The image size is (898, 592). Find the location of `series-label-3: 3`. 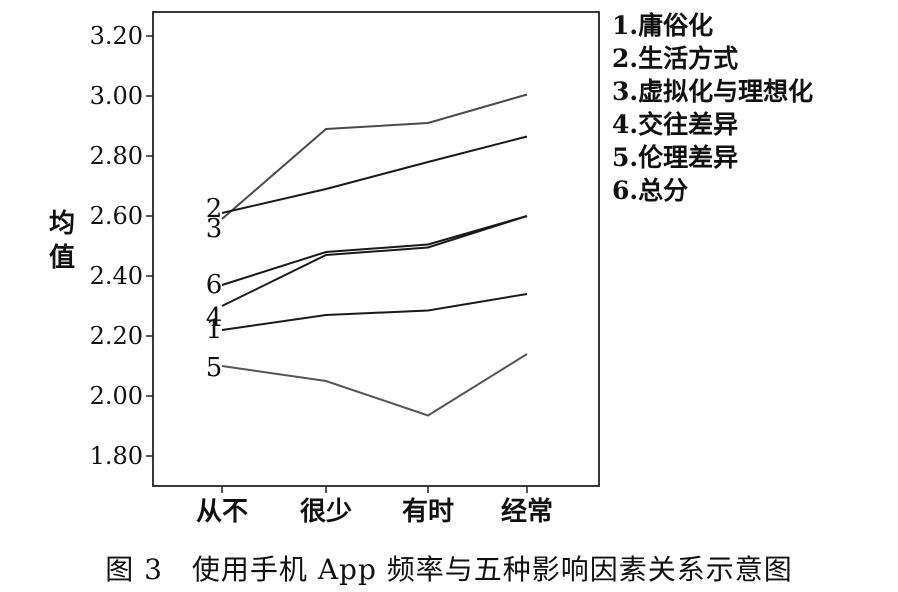

series-label-3: 3 is located at coordinates (214, 229).